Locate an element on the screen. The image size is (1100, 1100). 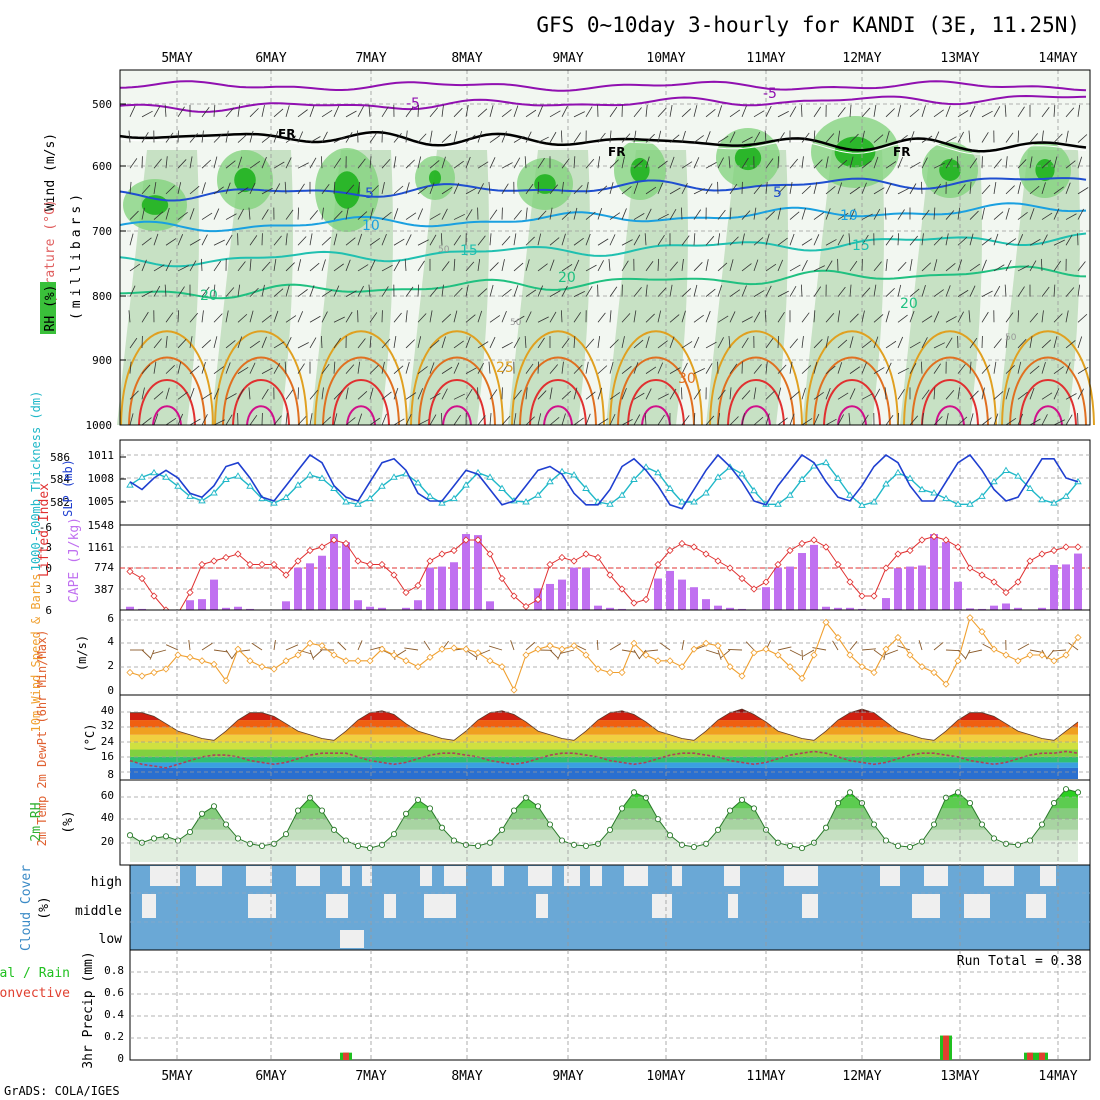
cloud-panel-ylabel: Cloud Cover is located at coordinates (26, 908).